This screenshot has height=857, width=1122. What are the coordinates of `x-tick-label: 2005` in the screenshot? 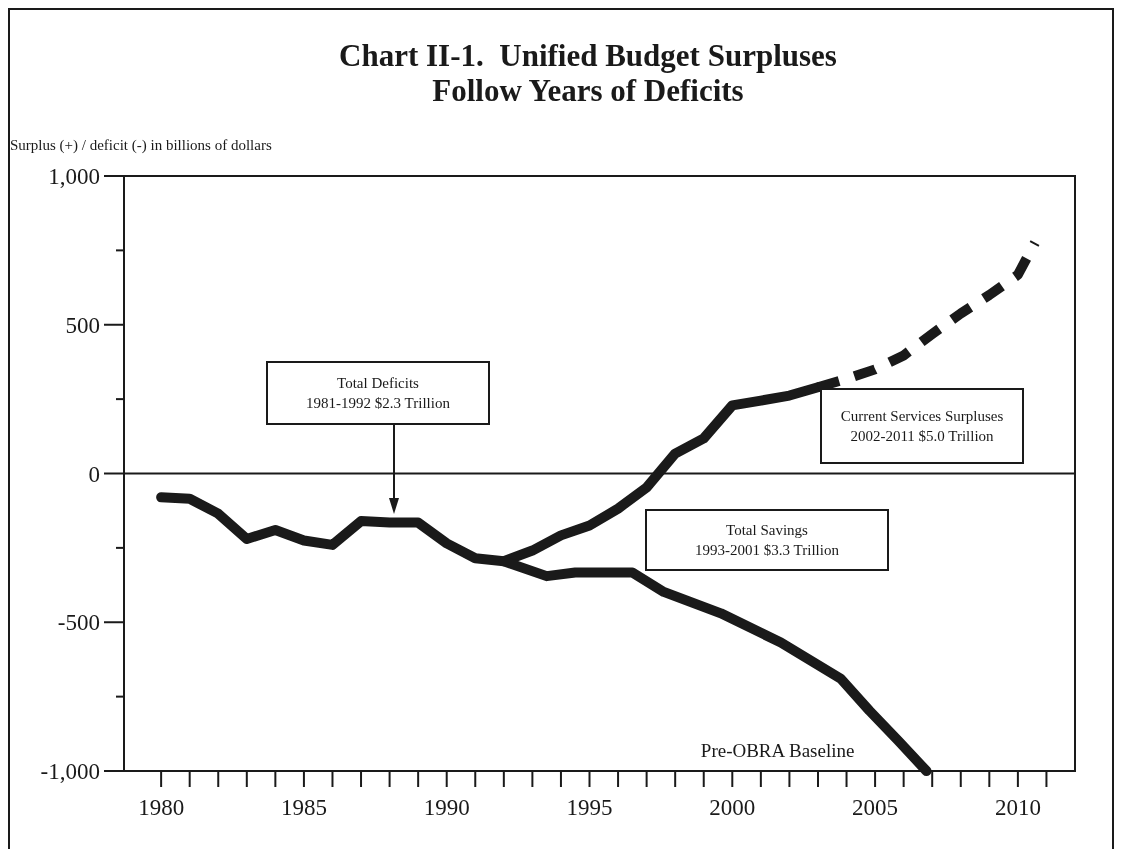 It's located at (875, 807).